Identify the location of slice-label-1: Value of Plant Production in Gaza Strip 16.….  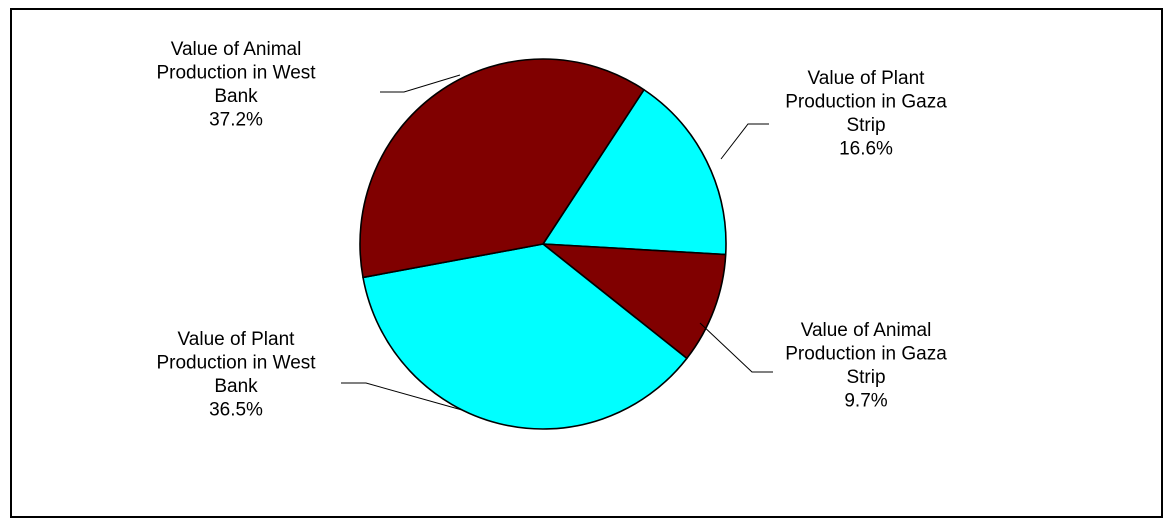
(866, 114).